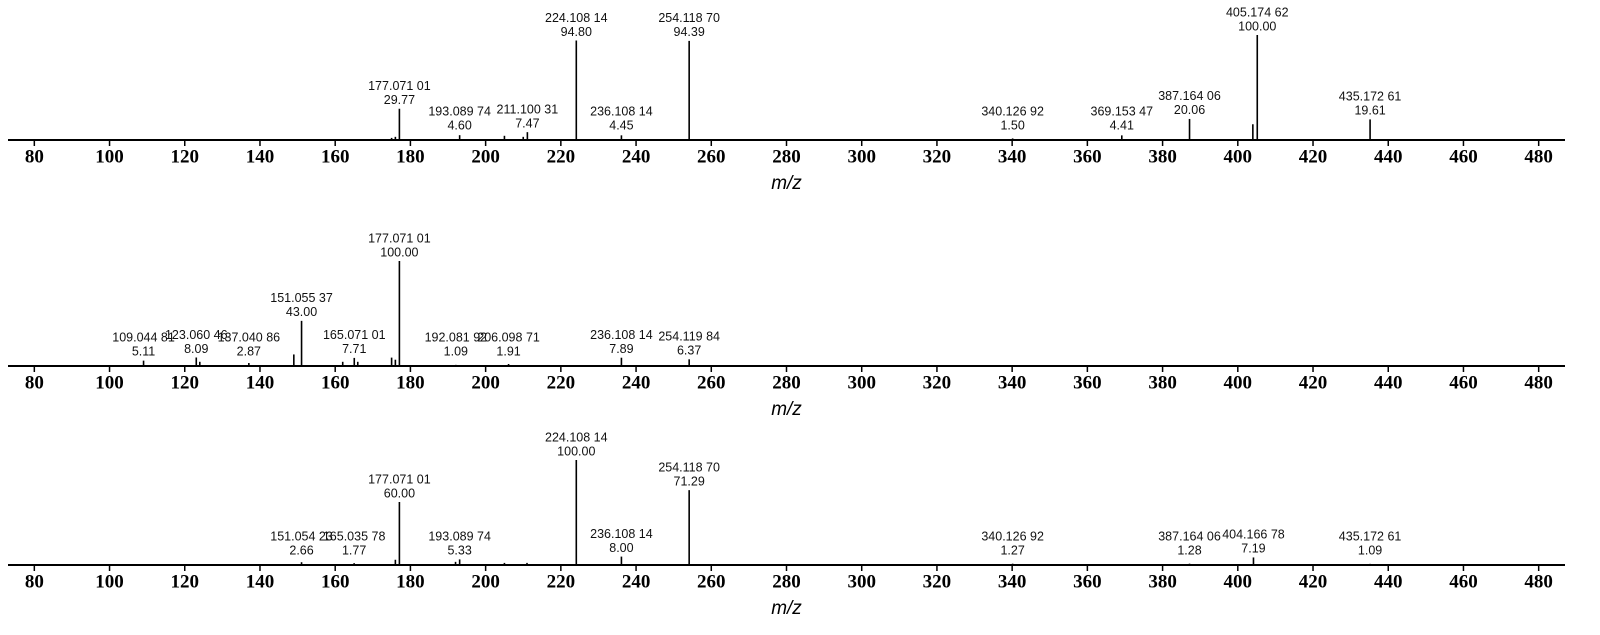 The height and width of the screenshot is (635, 1600). I want to click on peak-intensity-label: 7.19, so click(1253, 549).